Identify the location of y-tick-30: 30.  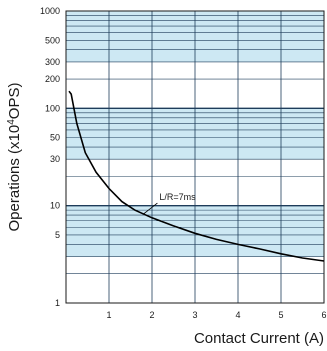
(55, 159).